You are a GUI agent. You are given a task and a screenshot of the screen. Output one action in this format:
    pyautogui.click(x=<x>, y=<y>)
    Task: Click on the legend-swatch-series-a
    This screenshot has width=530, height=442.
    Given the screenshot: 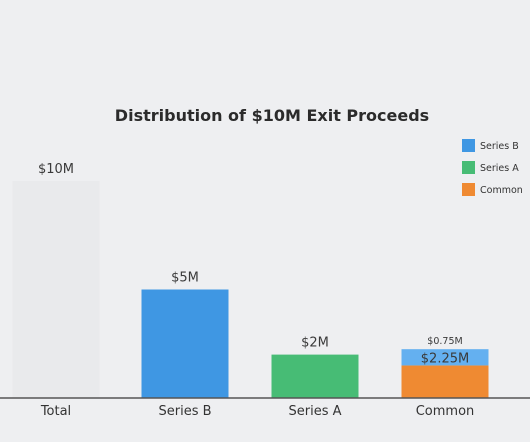 What is the action you would take?
    pyautogui.click(x=468, y=167)
    